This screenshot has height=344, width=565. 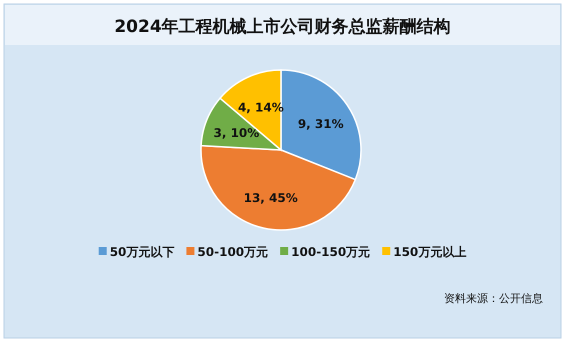 I want to click on text: 资料来源：公开信息, so click(x=493, y=298).